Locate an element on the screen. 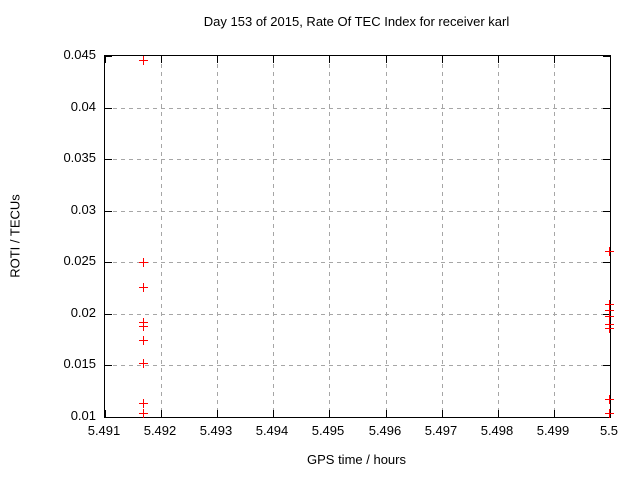 The image size is (640, 480). x-tick-label: 5.497 is located at coordinates (441, 430).